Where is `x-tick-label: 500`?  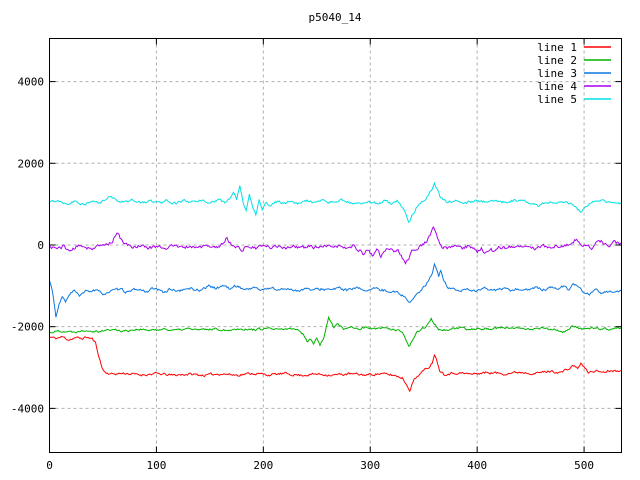
x-tick-label: 500 is located at coordinates (584, 465).